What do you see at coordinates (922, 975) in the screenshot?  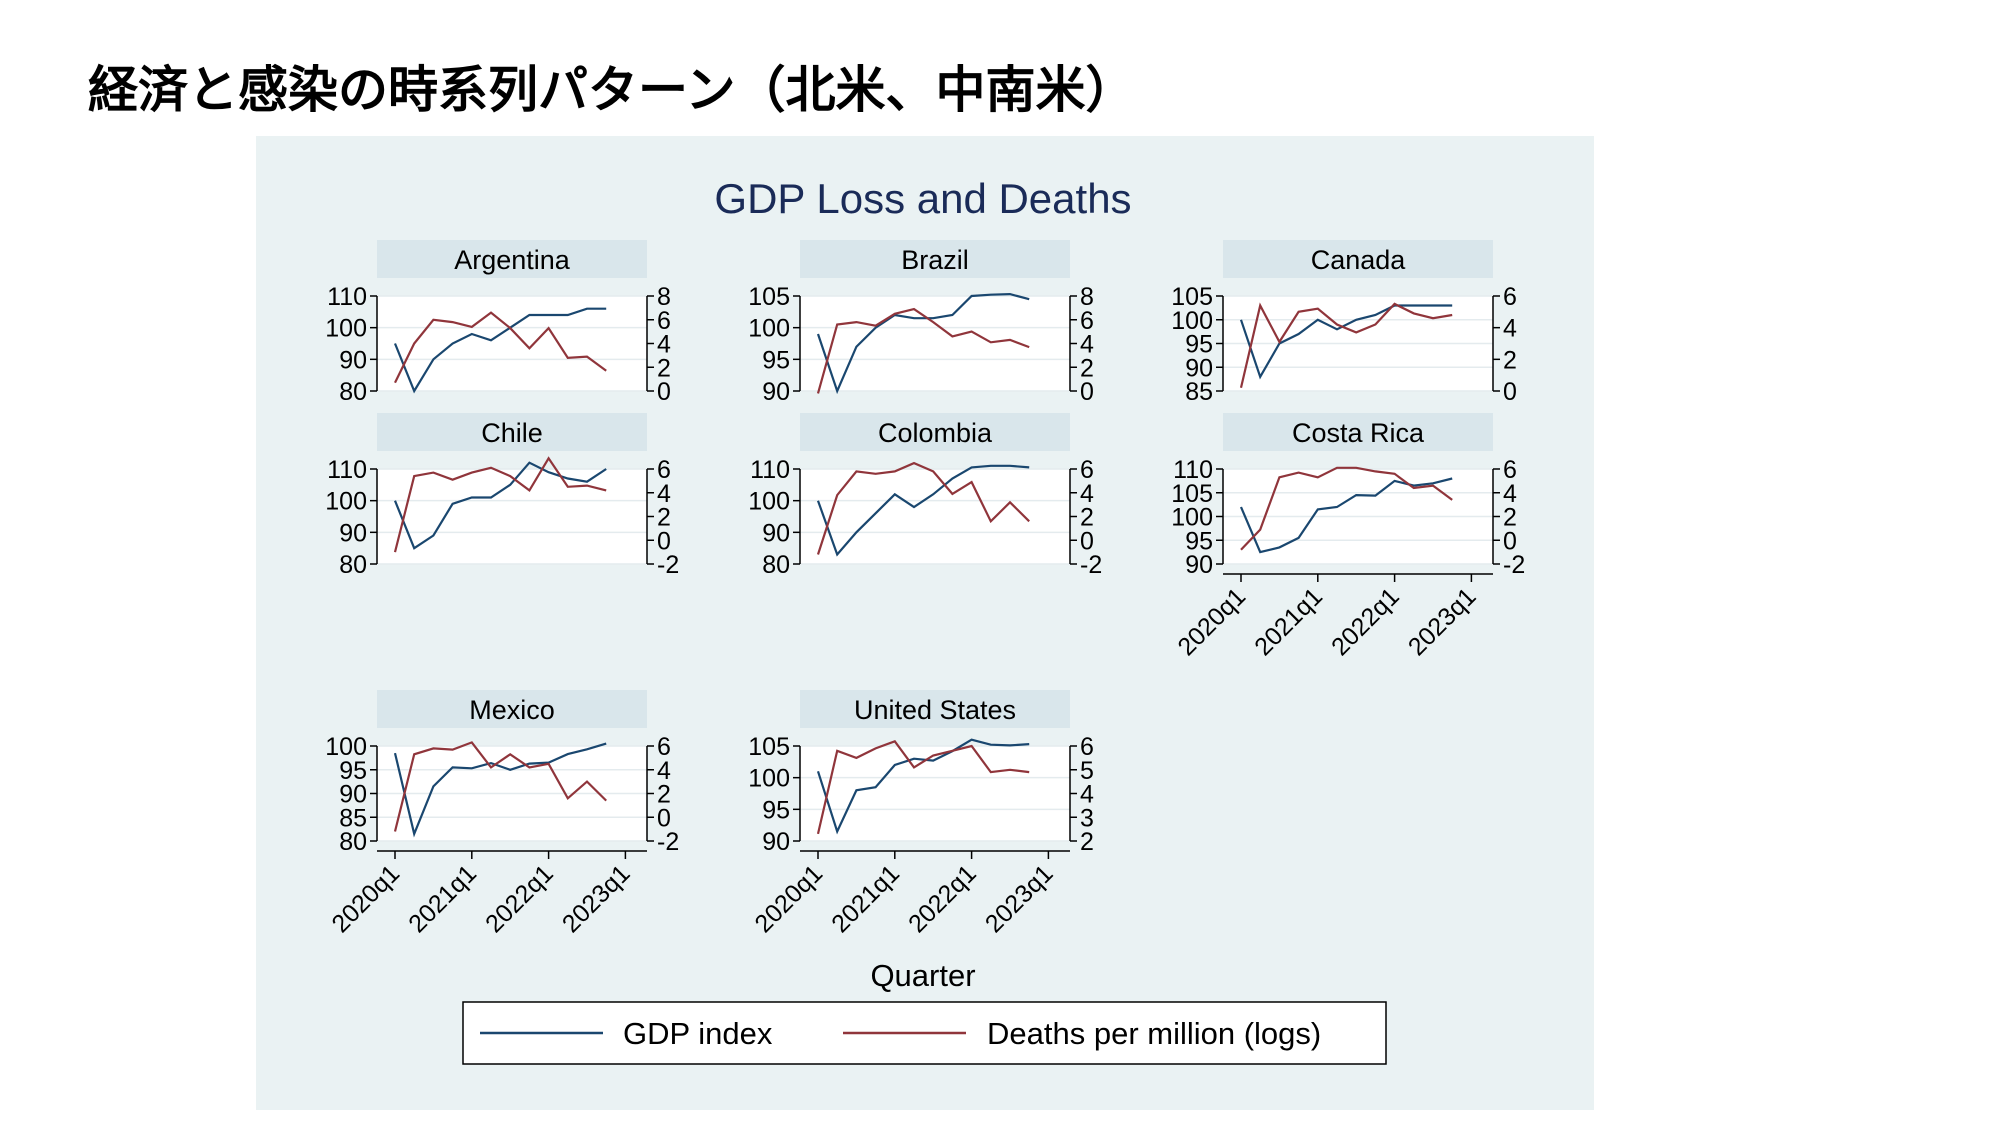 I see `x-axis-title: Quarter` at bounding box center [922, 975].